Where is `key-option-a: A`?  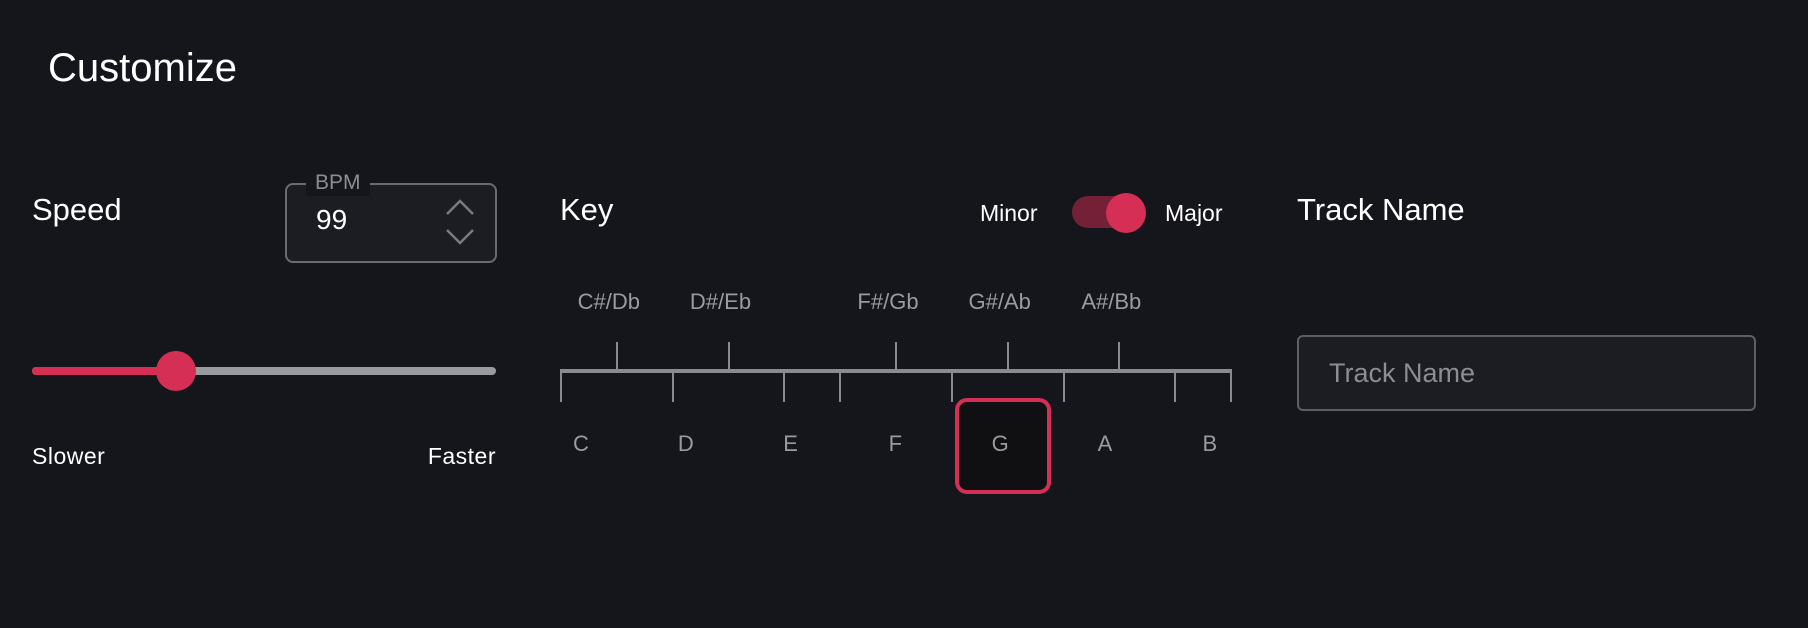
key-option-a: A is located at coordinates (1105, 443).